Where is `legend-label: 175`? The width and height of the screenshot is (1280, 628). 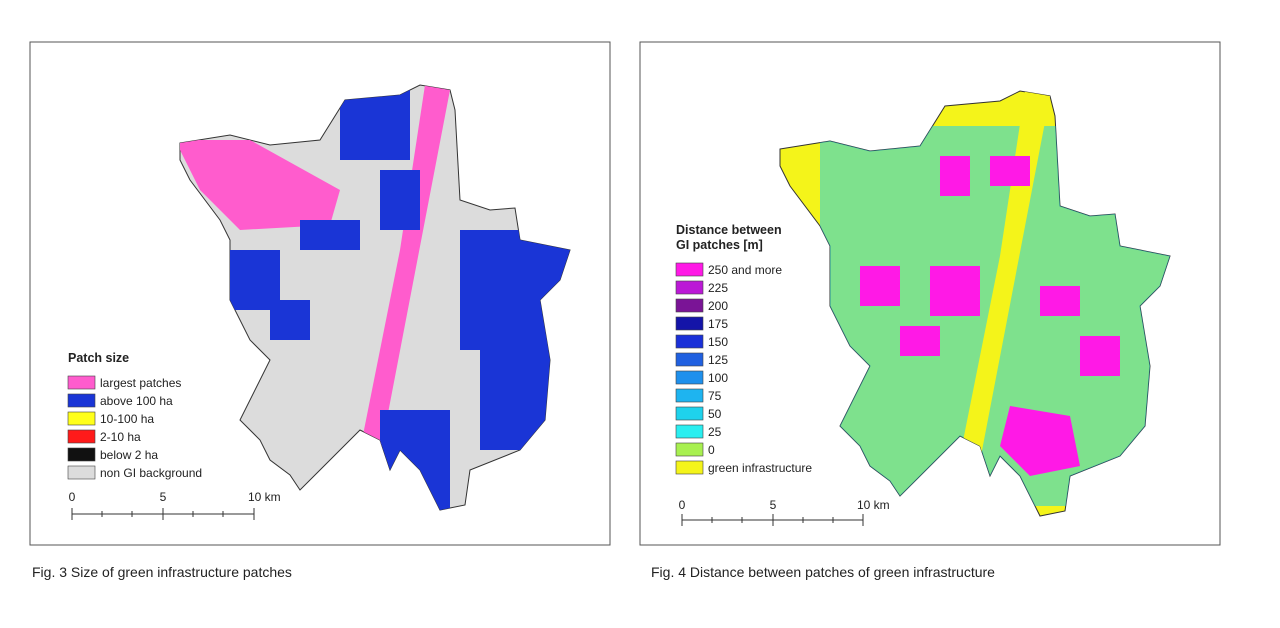 legend-label: 175 is located at coordinates (718, 324).